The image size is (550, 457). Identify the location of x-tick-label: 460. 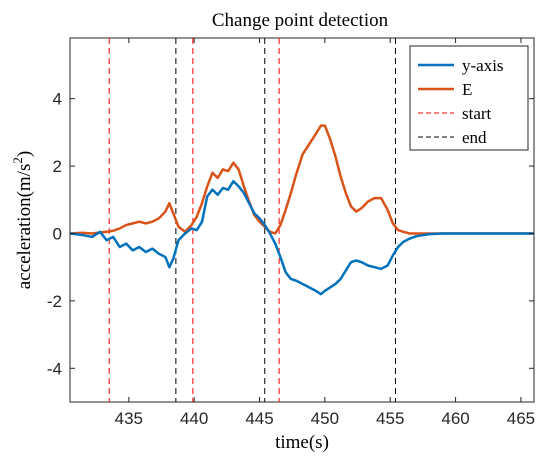
(455, 418).